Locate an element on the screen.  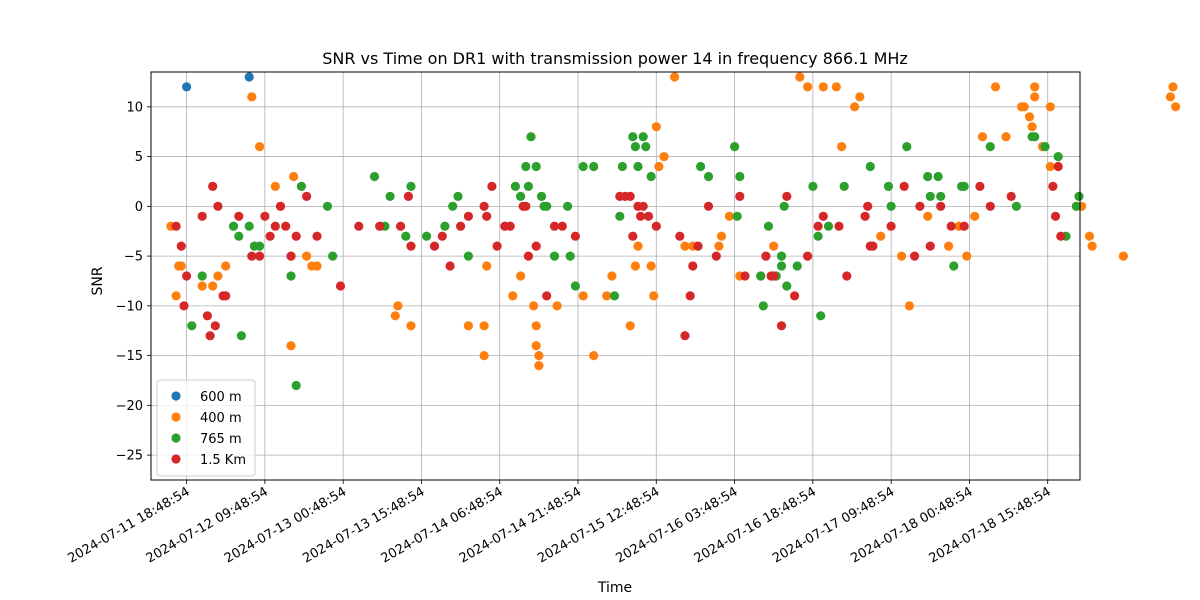
y-tick-label: 0 is located at coordinates (139, 207).